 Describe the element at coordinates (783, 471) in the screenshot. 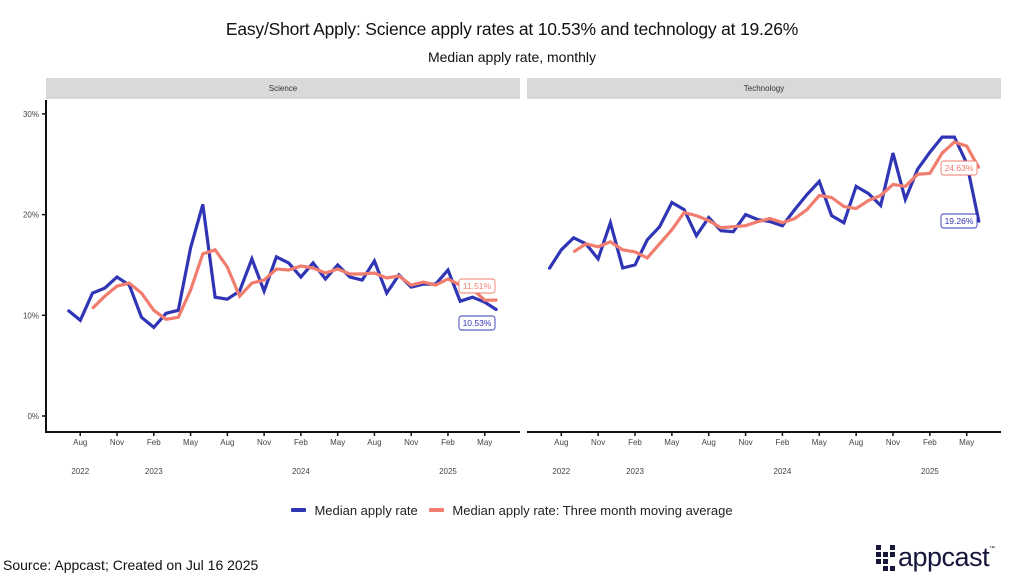

I see `x-year-label-technology: 2024` at that location.